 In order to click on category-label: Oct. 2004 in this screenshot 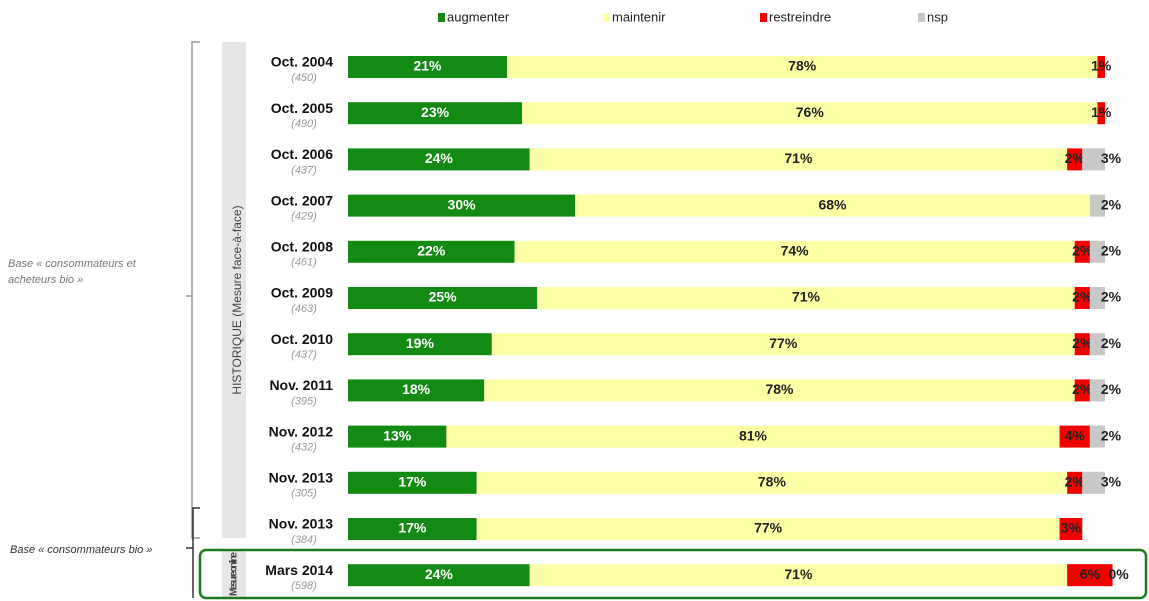, I will do `click(302, 62)`.